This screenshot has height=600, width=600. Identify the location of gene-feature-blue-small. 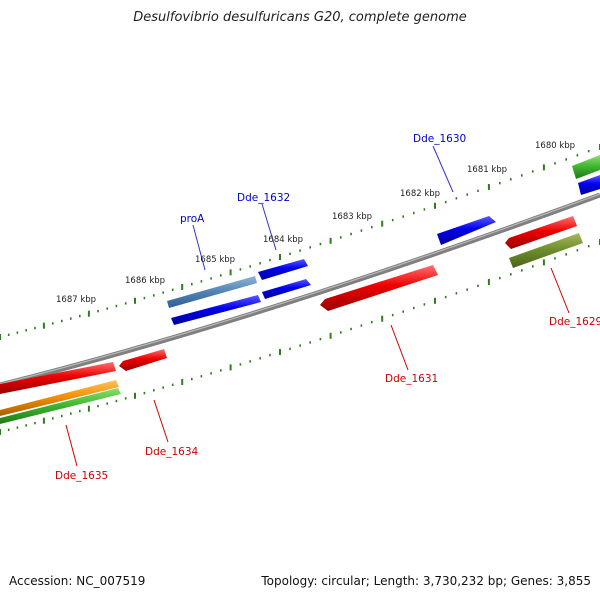
(286, 289).